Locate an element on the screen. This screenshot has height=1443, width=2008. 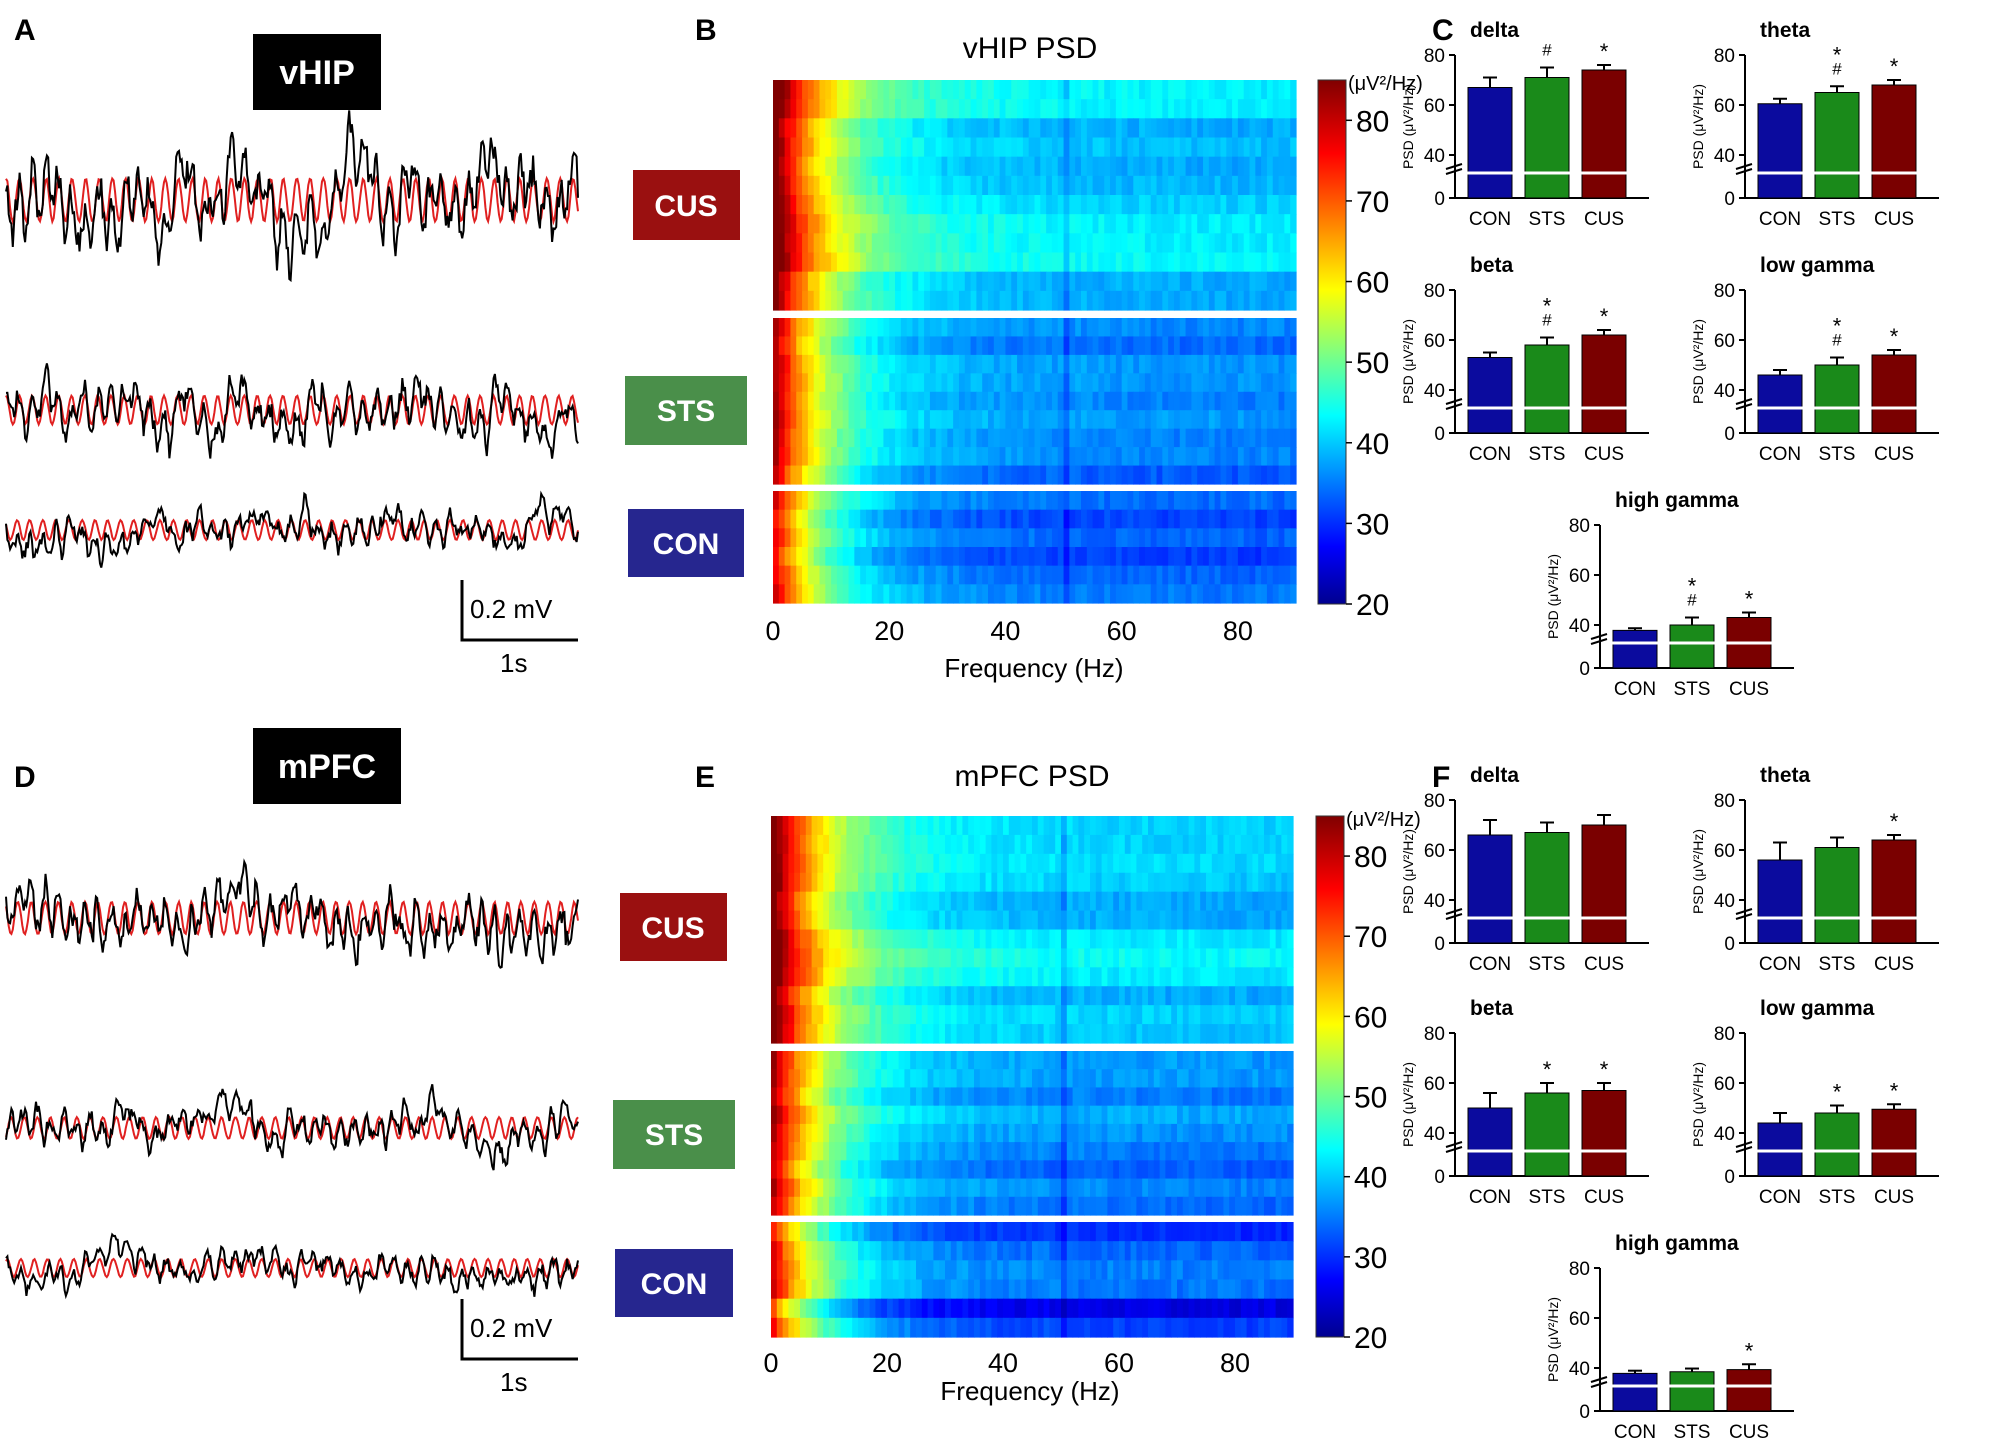
trace-mpfc-con-raw is located at coordinates (292, 1266).